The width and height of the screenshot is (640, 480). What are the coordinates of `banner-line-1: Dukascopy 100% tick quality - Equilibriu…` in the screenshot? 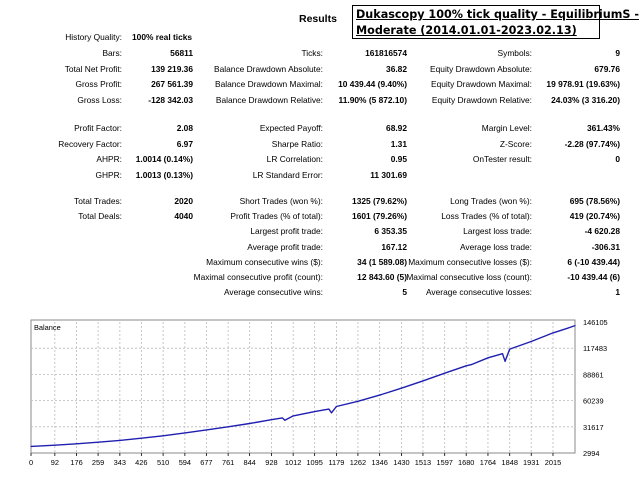 It's located at (497, 14).